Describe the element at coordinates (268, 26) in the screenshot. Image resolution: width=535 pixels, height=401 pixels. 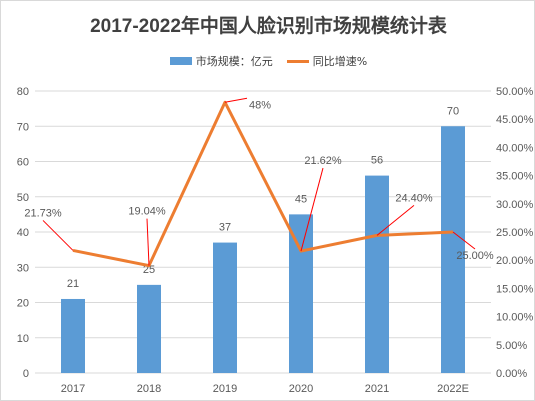
I see `chart-title: 2017-2022年中国人脸识别市场规模统计表` at that location.